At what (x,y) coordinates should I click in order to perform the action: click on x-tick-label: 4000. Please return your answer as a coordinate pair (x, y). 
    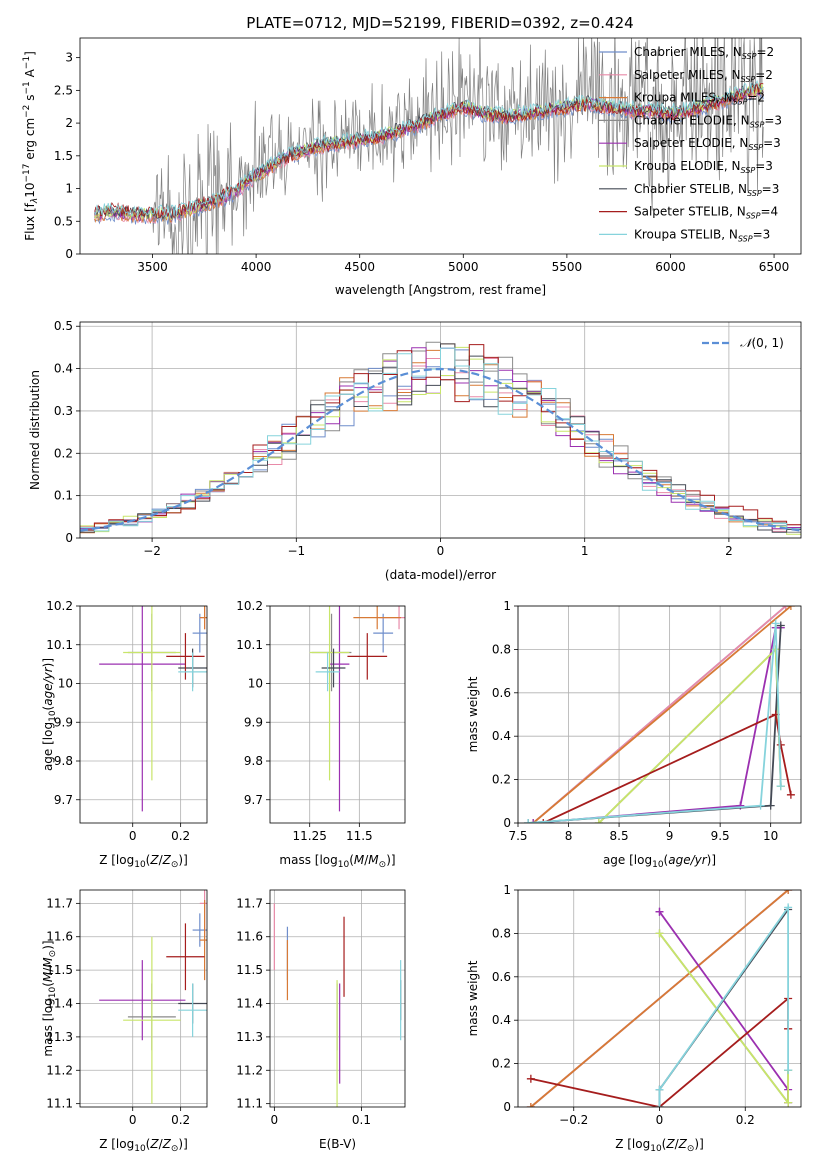
    Looking at the image, I should click on (256, 267).